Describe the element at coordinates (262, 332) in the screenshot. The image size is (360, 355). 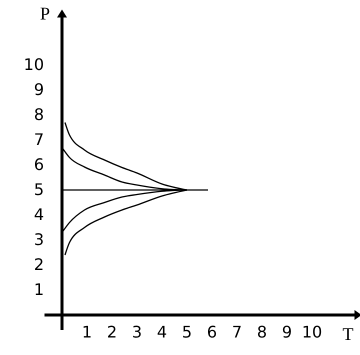
I see `x-tick-label: 8` at that location.